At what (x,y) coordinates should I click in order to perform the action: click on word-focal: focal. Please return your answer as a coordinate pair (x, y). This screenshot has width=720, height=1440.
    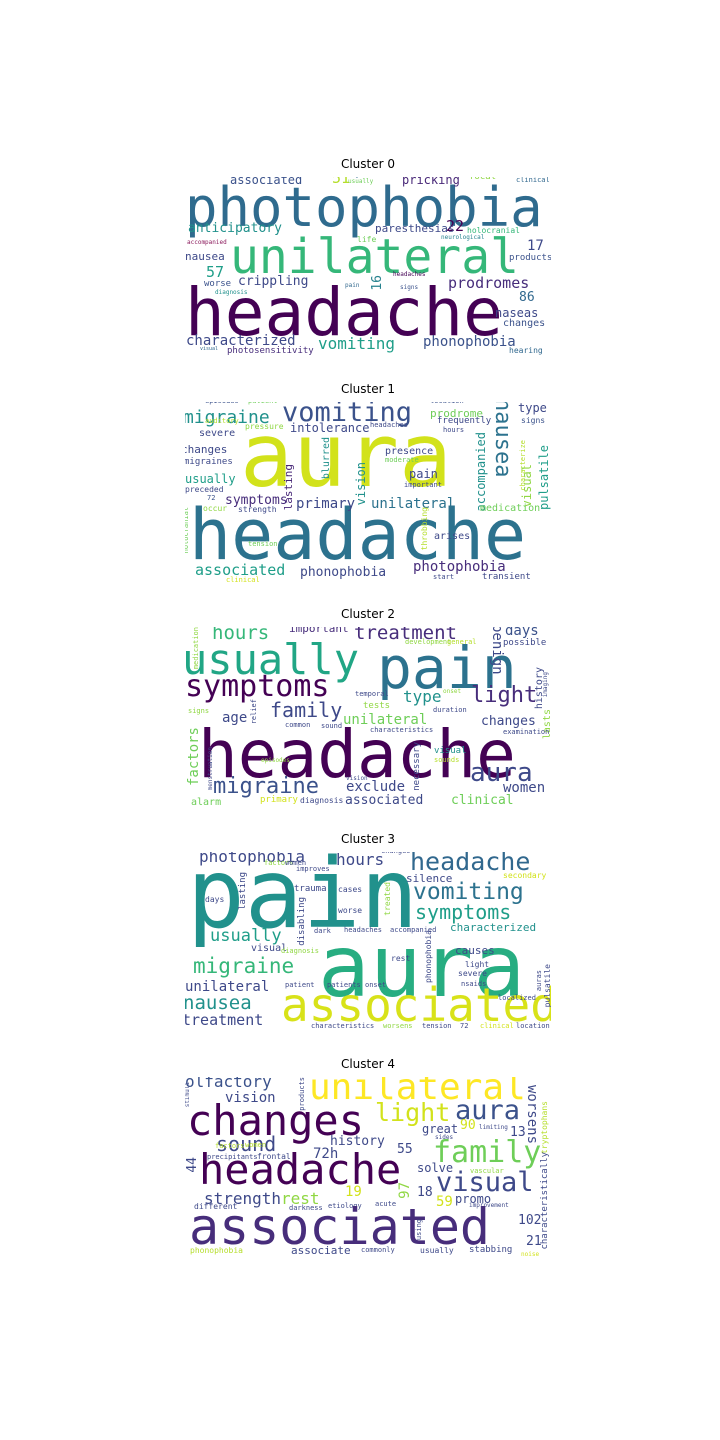
    Looking at the image, I should click on (483, 179).